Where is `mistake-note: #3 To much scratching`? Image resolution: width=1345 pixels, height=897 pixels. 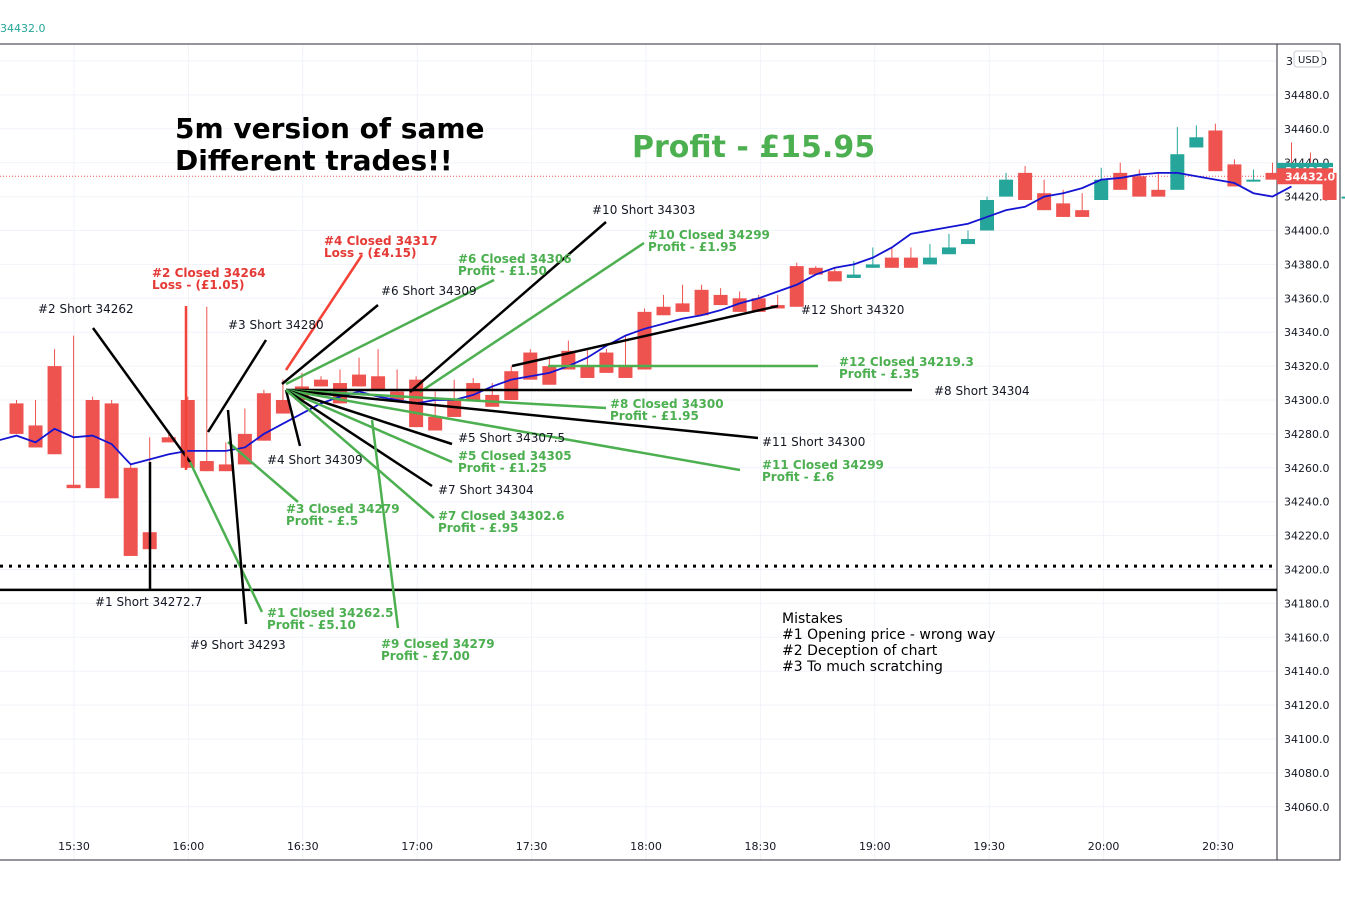
mistake-note: #3 To much scratching is located at coordinates (862, 667).